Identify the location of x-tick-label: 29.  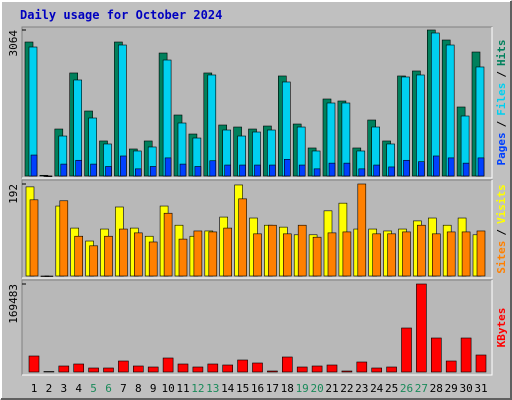
(451, 388).